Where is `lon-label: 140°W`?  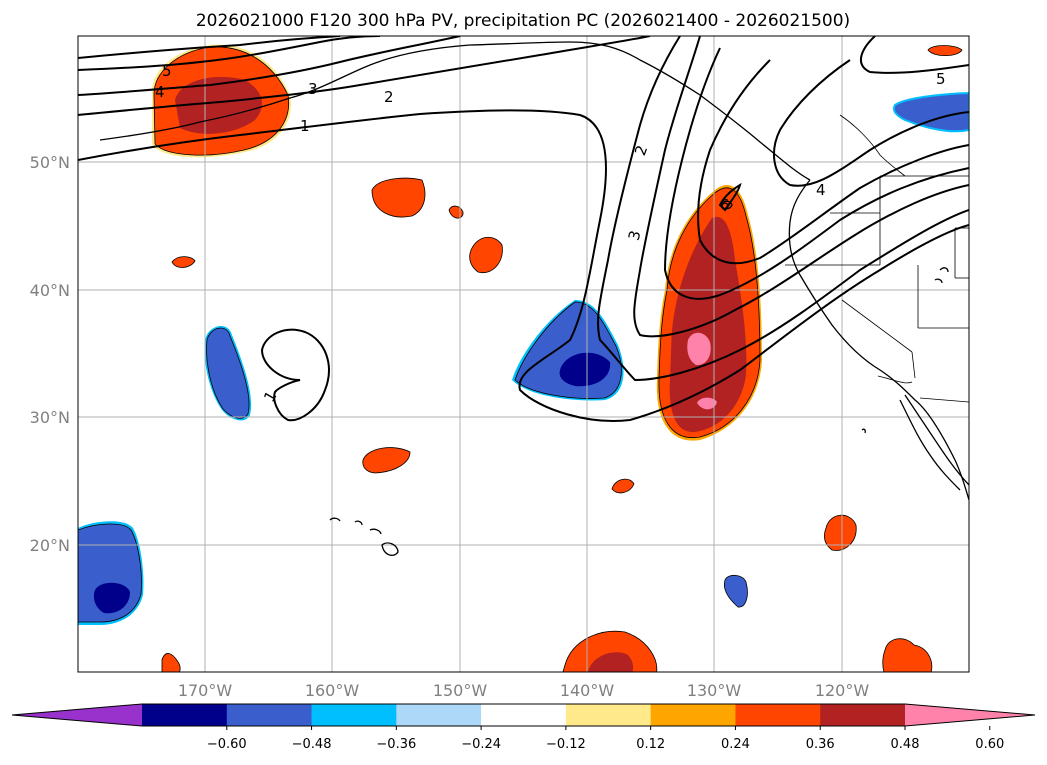 lon-label: 140°W is located at coordinates (587, 690).